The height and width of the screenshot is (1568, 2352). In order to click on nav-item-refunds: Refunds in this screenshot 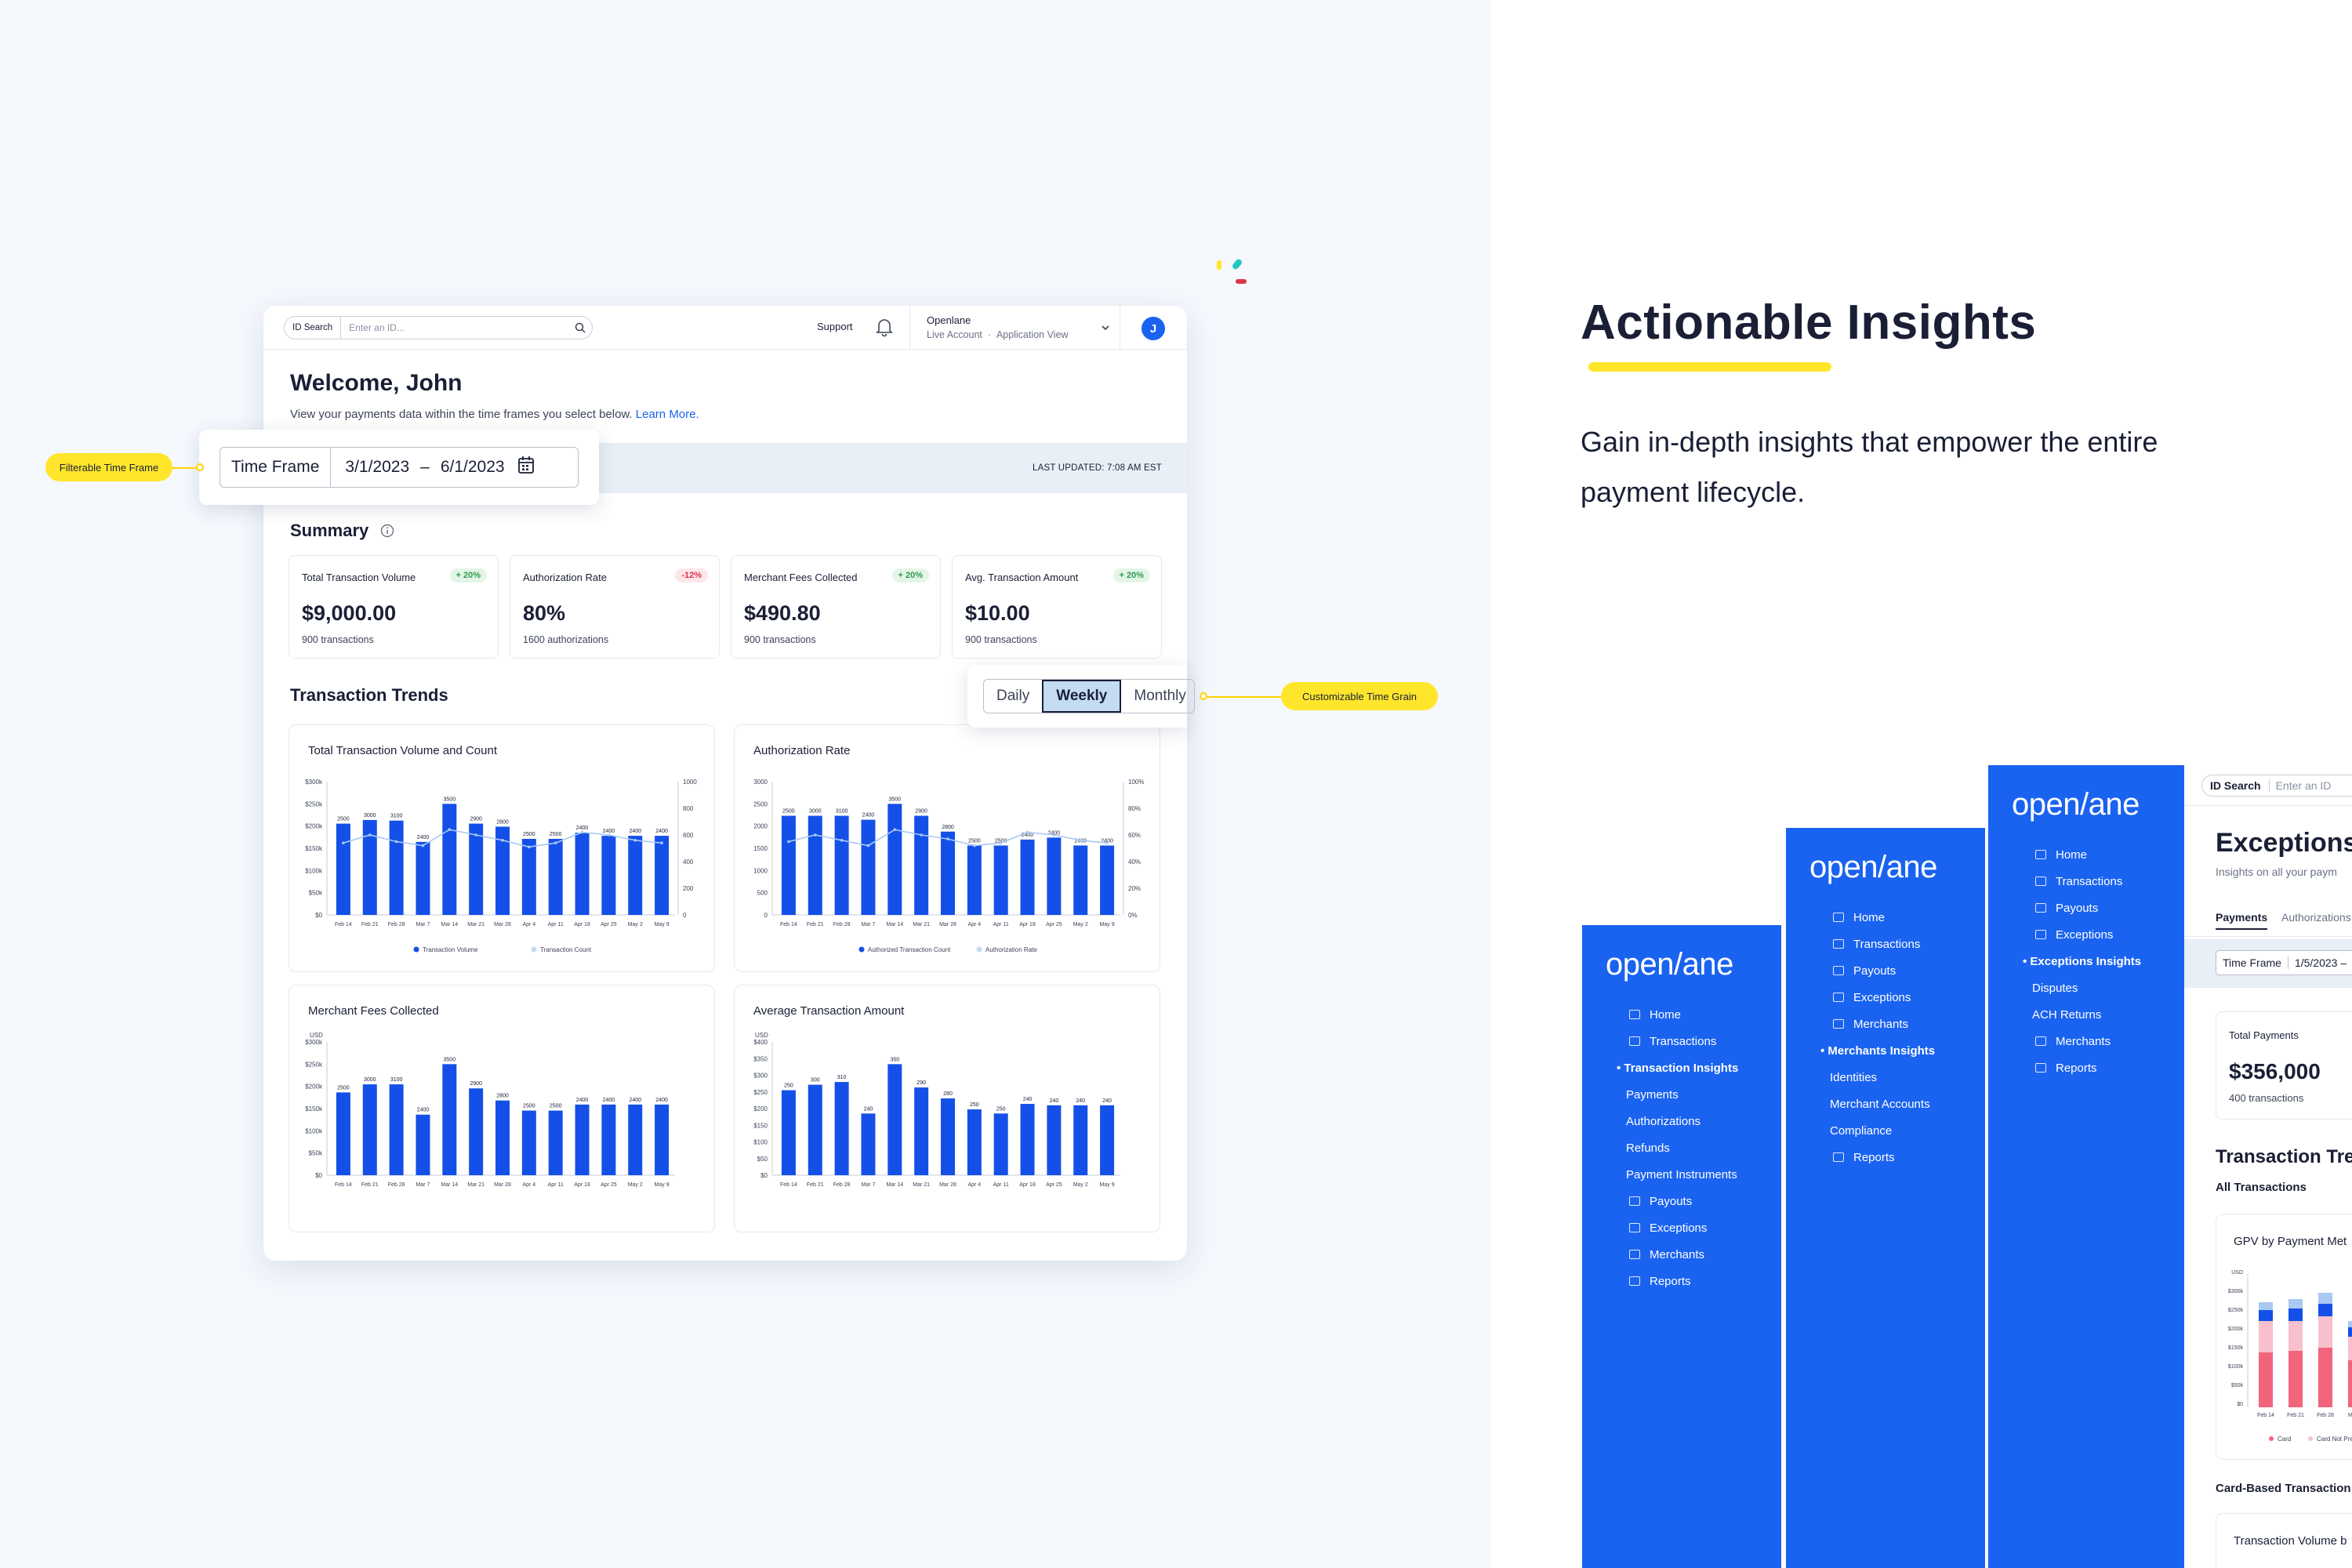, I will do `click(1648, 1148)`.